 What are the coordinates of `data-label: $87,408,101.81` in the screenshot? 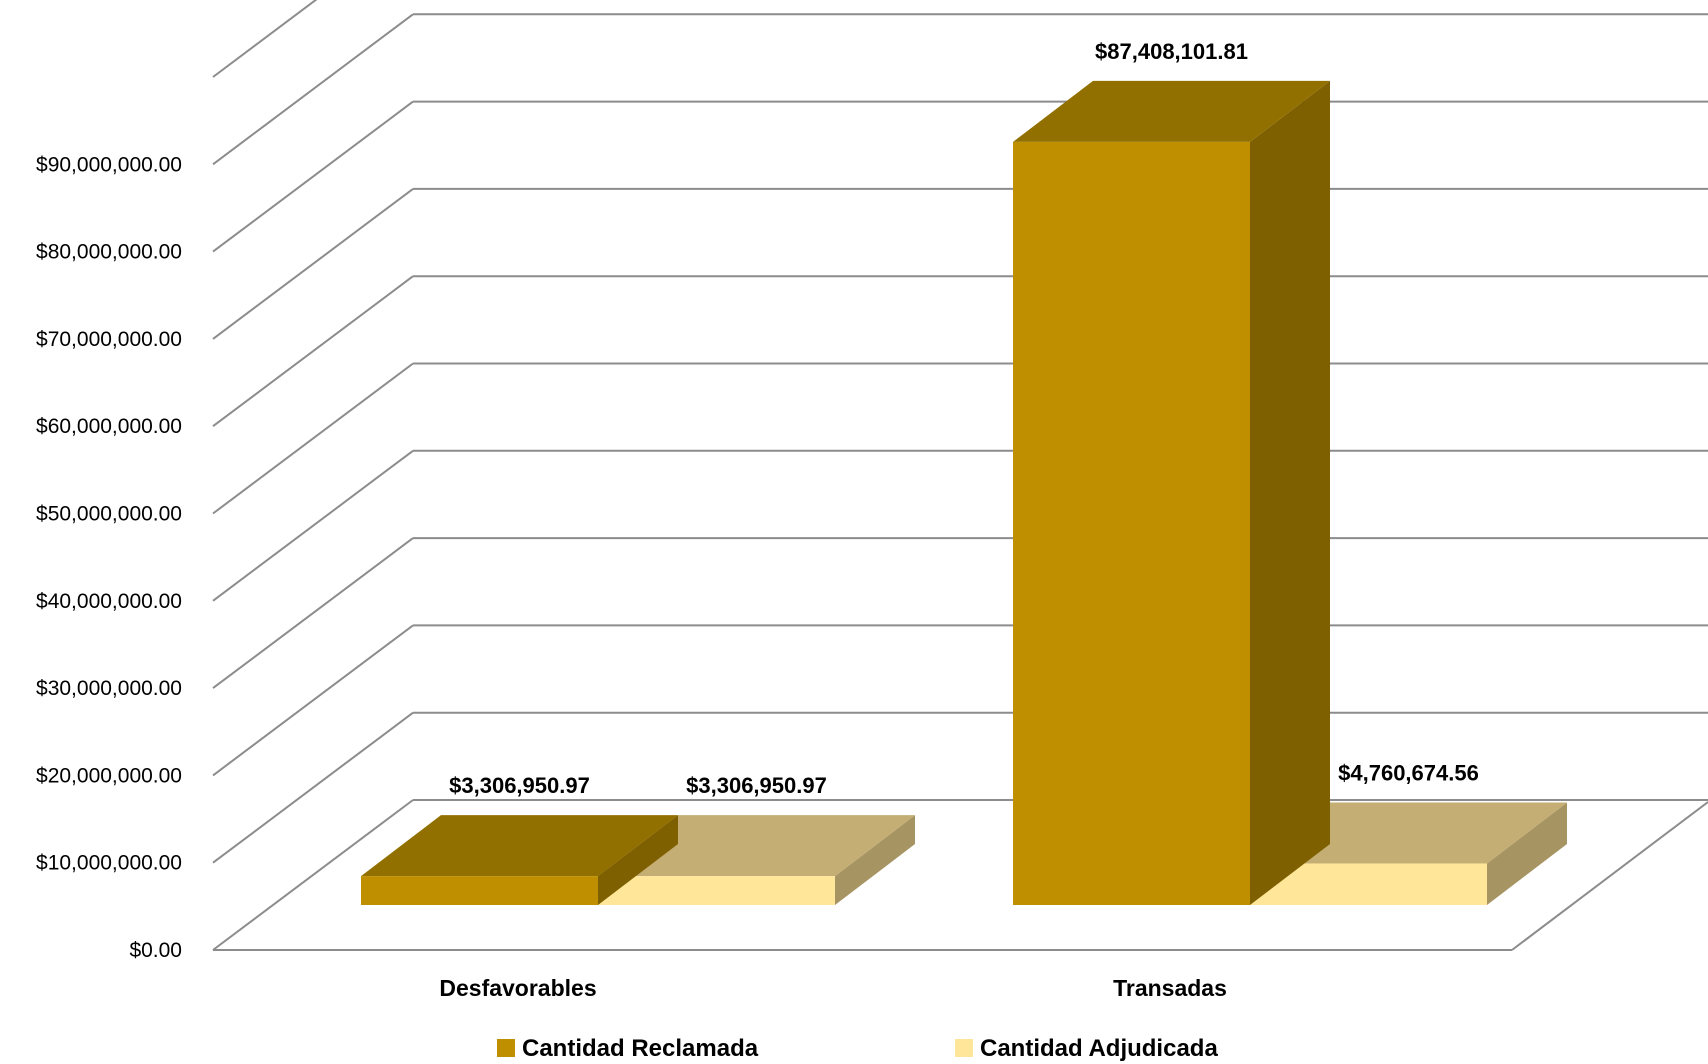 It's located at (1171, 51).